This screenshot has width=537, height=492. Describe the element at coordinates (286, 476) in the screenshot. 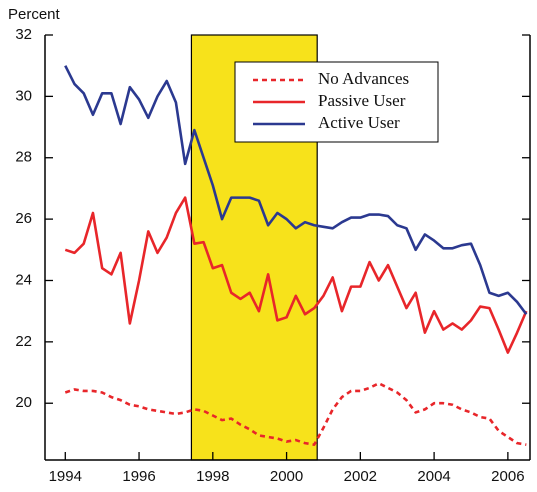

I see `x-tick-label: 2000` at that location.